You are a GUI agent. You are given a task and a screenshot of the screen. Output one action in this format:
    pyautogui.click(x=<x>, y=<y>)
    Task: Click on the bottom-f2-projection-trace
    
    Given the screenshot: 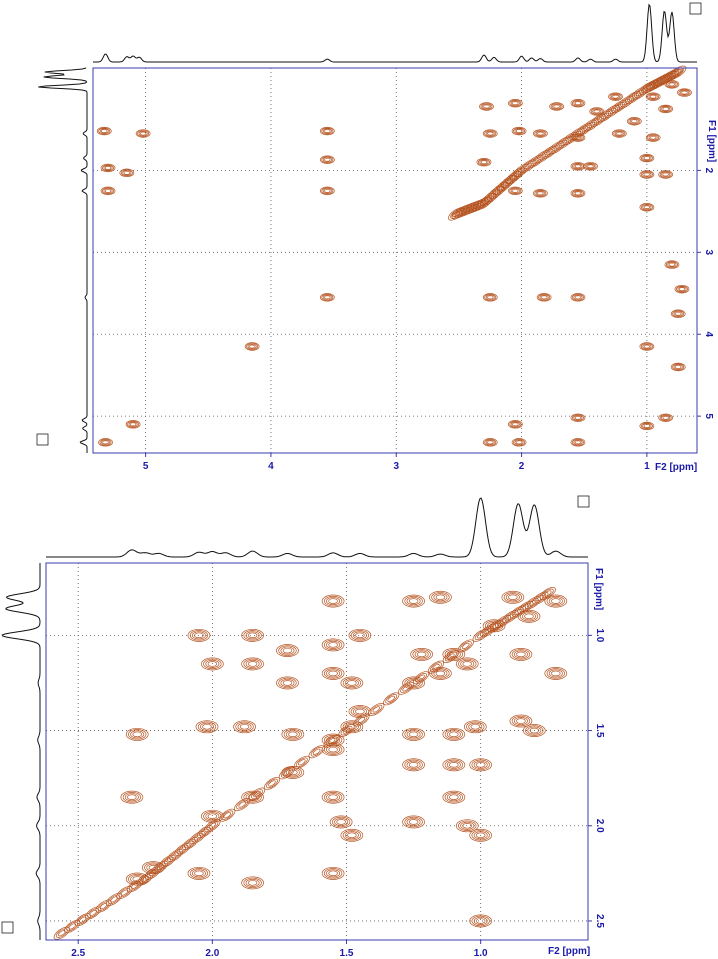 What is the action you would take?
    pyautogui.click(x=317, y=527)
    